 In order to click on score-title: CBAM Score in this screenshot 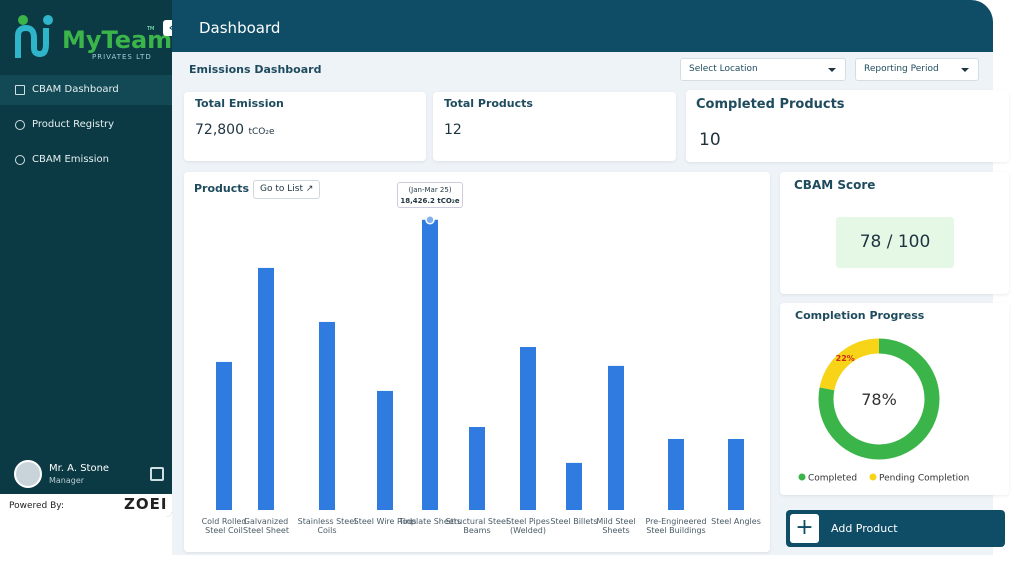, I will do `click(835, 185)`.